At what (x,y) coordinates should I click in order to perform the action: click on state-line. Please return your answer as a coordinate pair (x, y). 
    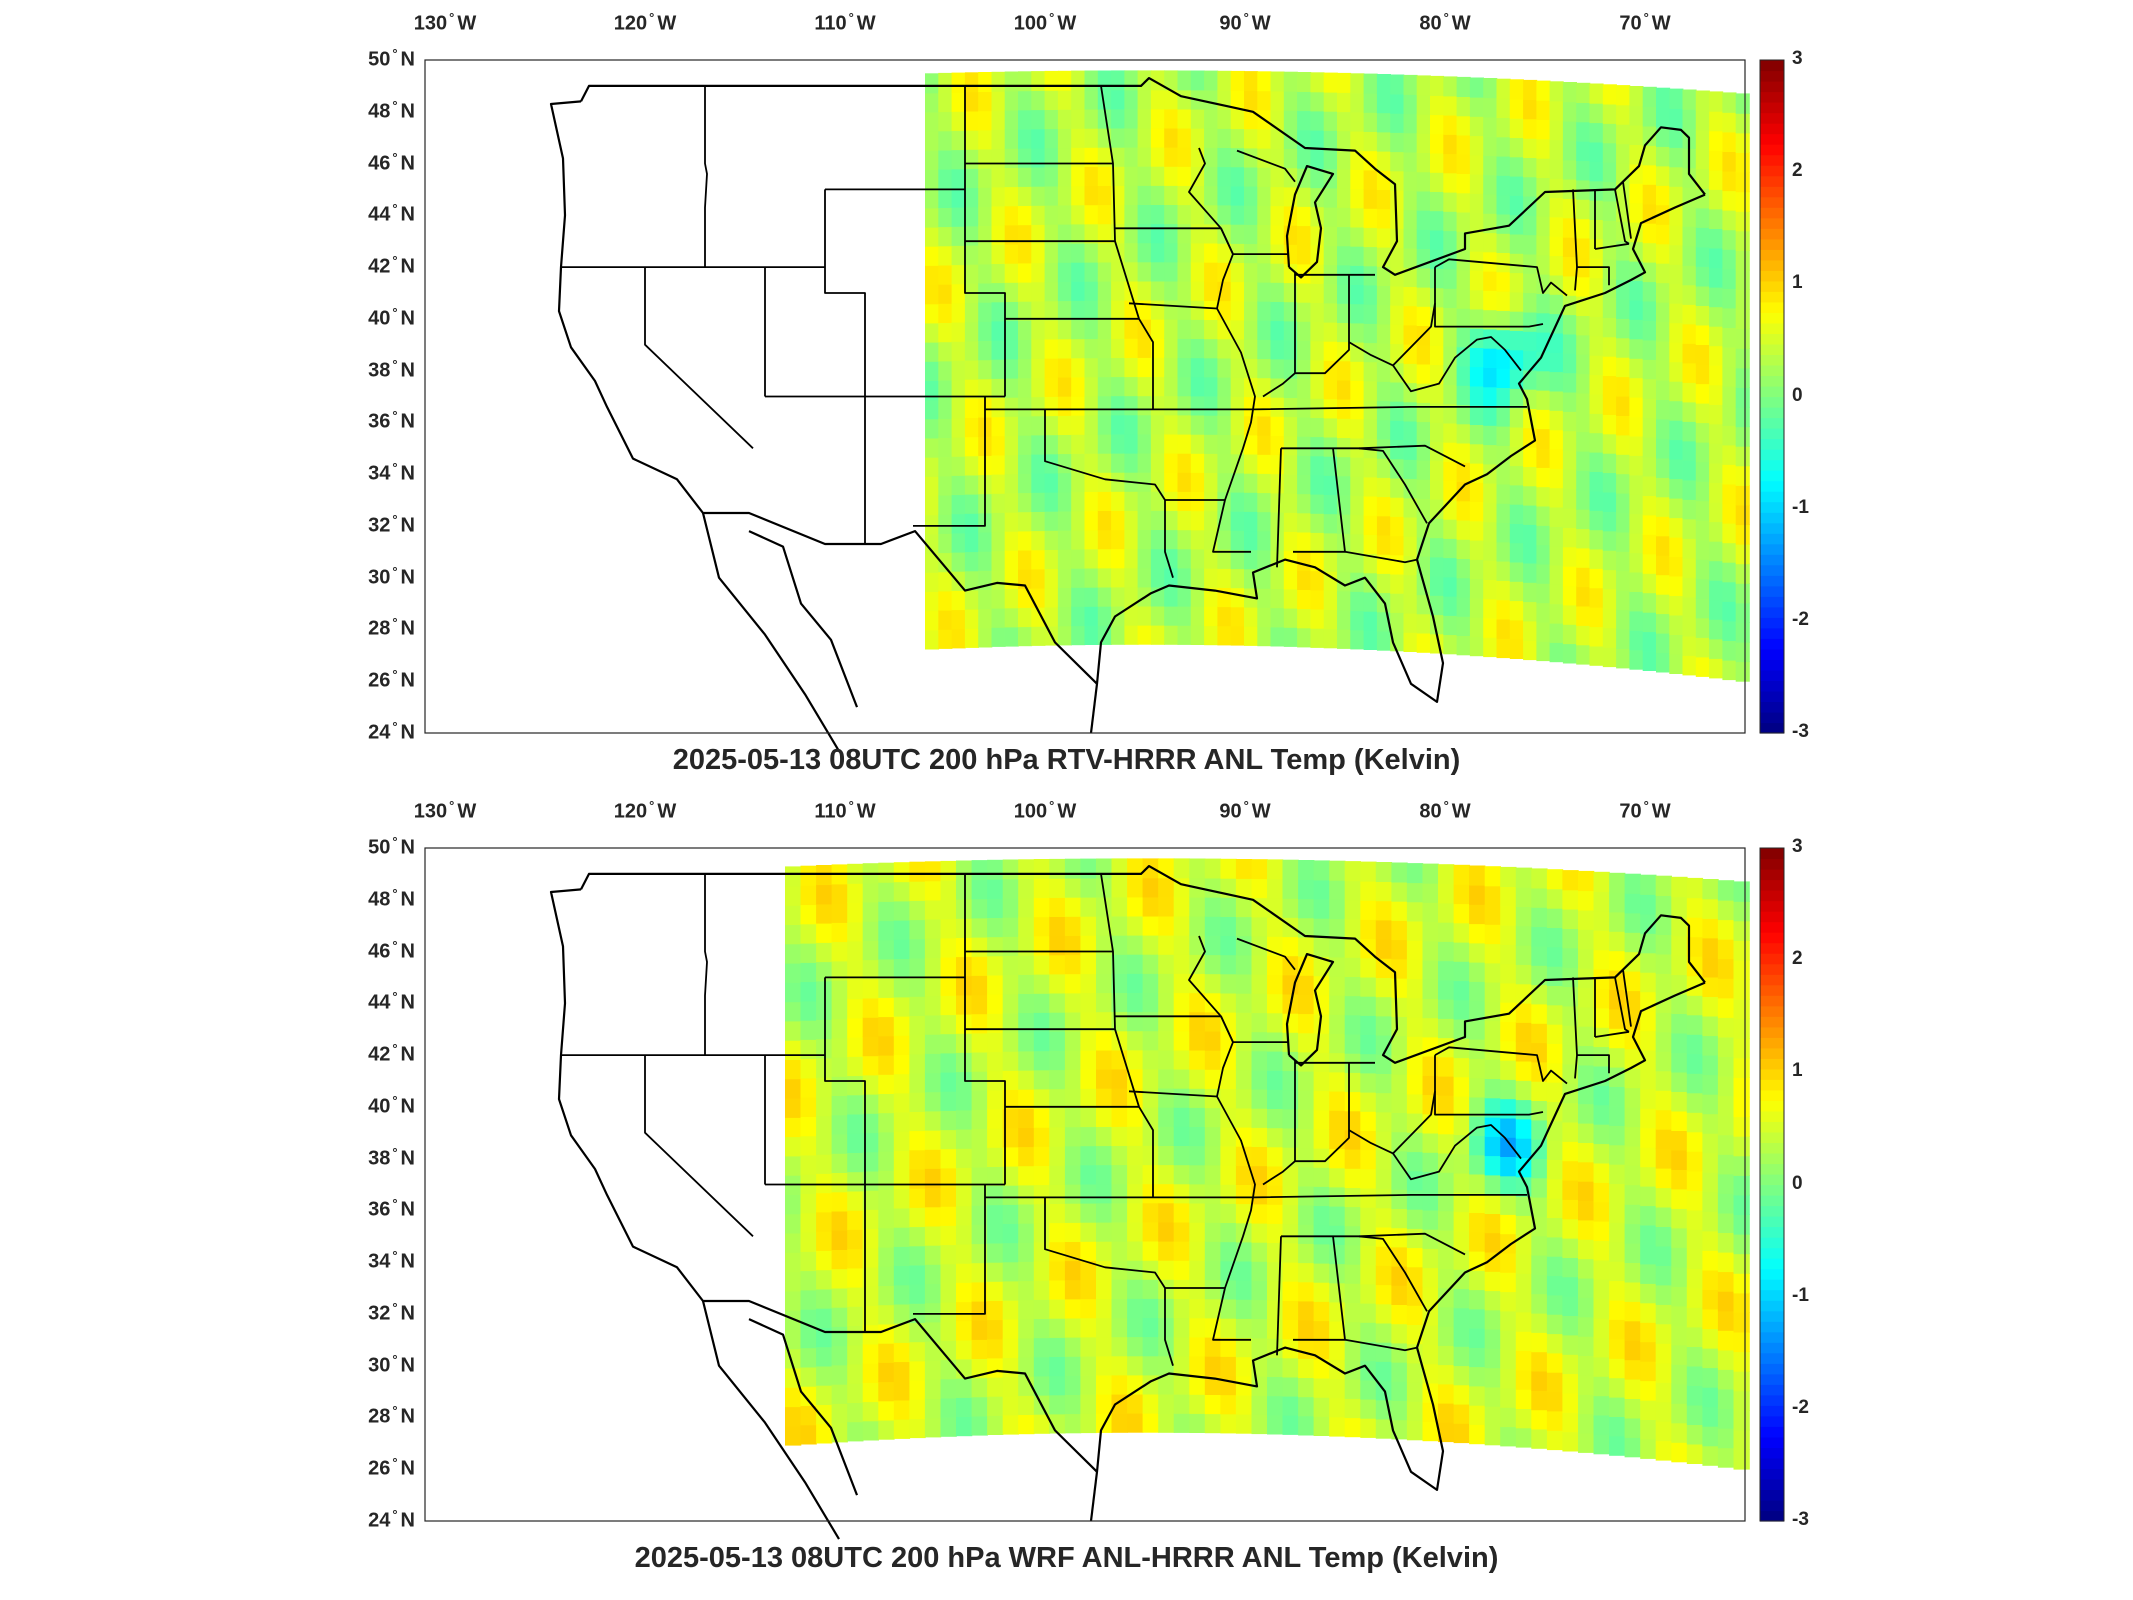
    Looking at the image, I should click on (1392, 1105).